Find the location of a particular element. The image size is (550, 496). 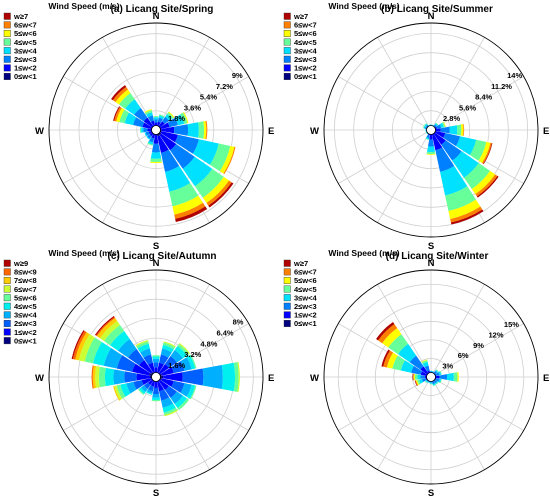

radial-tick-label: 2.8% is located at coordinates (451, 118).